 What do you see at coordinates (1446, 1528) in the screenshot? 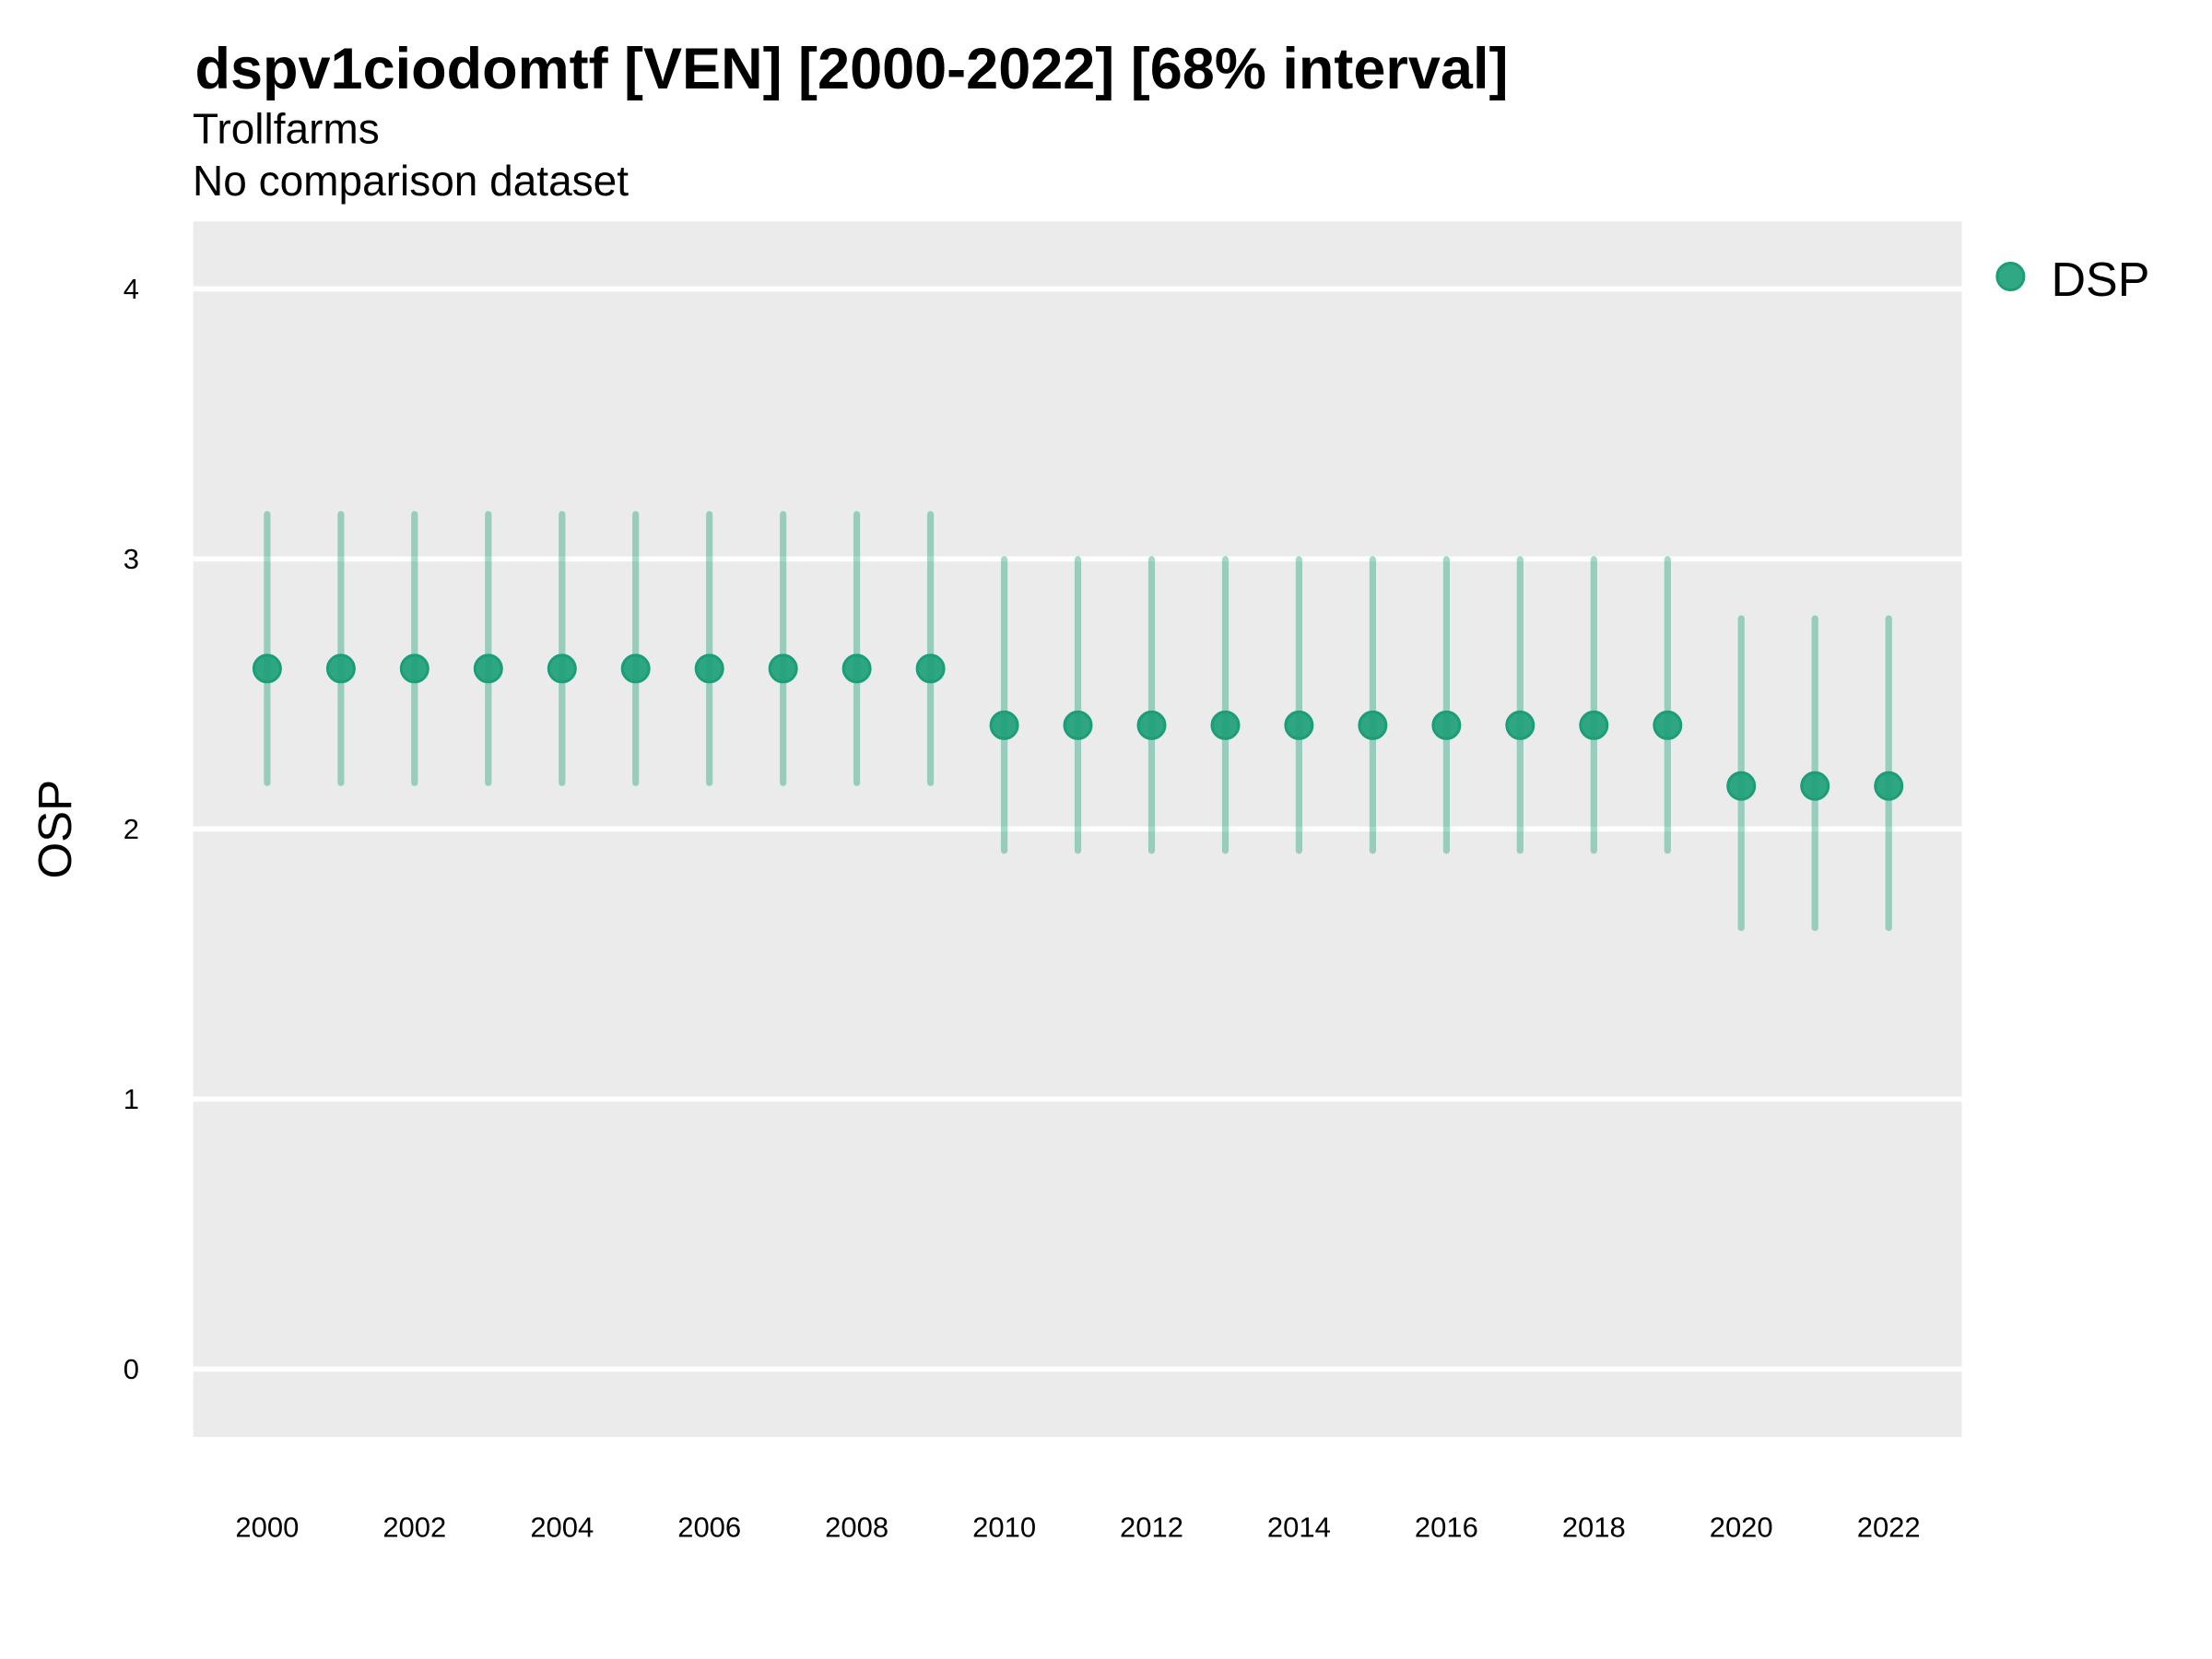
I see `svg-text: 2016` at bounding box center [1446, 1528].